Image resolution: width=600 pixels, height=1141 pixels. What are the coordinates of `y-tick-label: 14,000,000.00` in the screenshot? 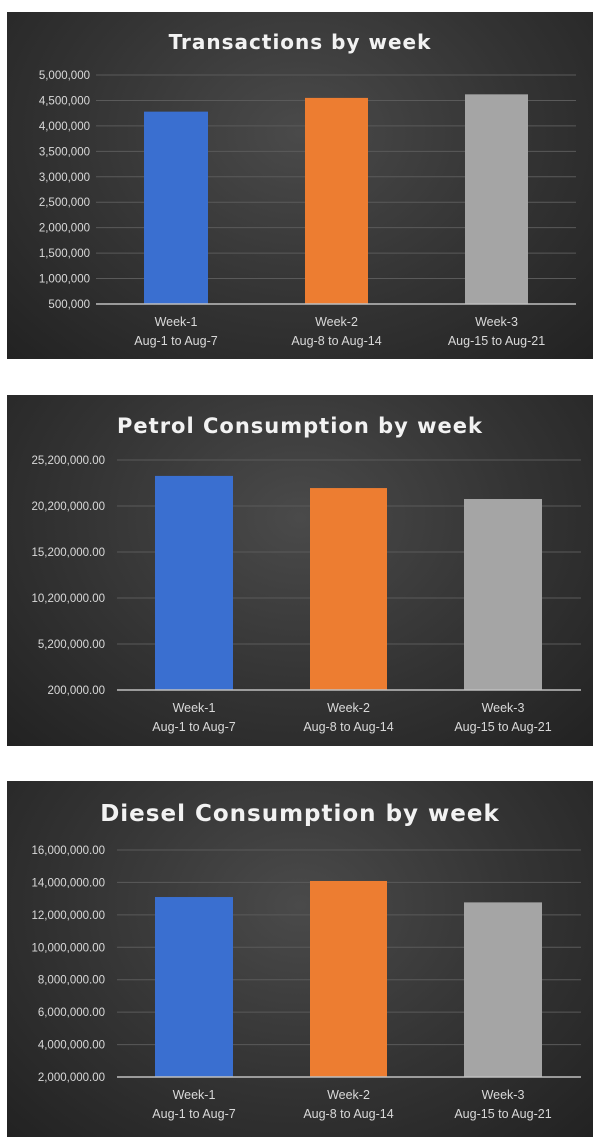 It's located at (68, 883).